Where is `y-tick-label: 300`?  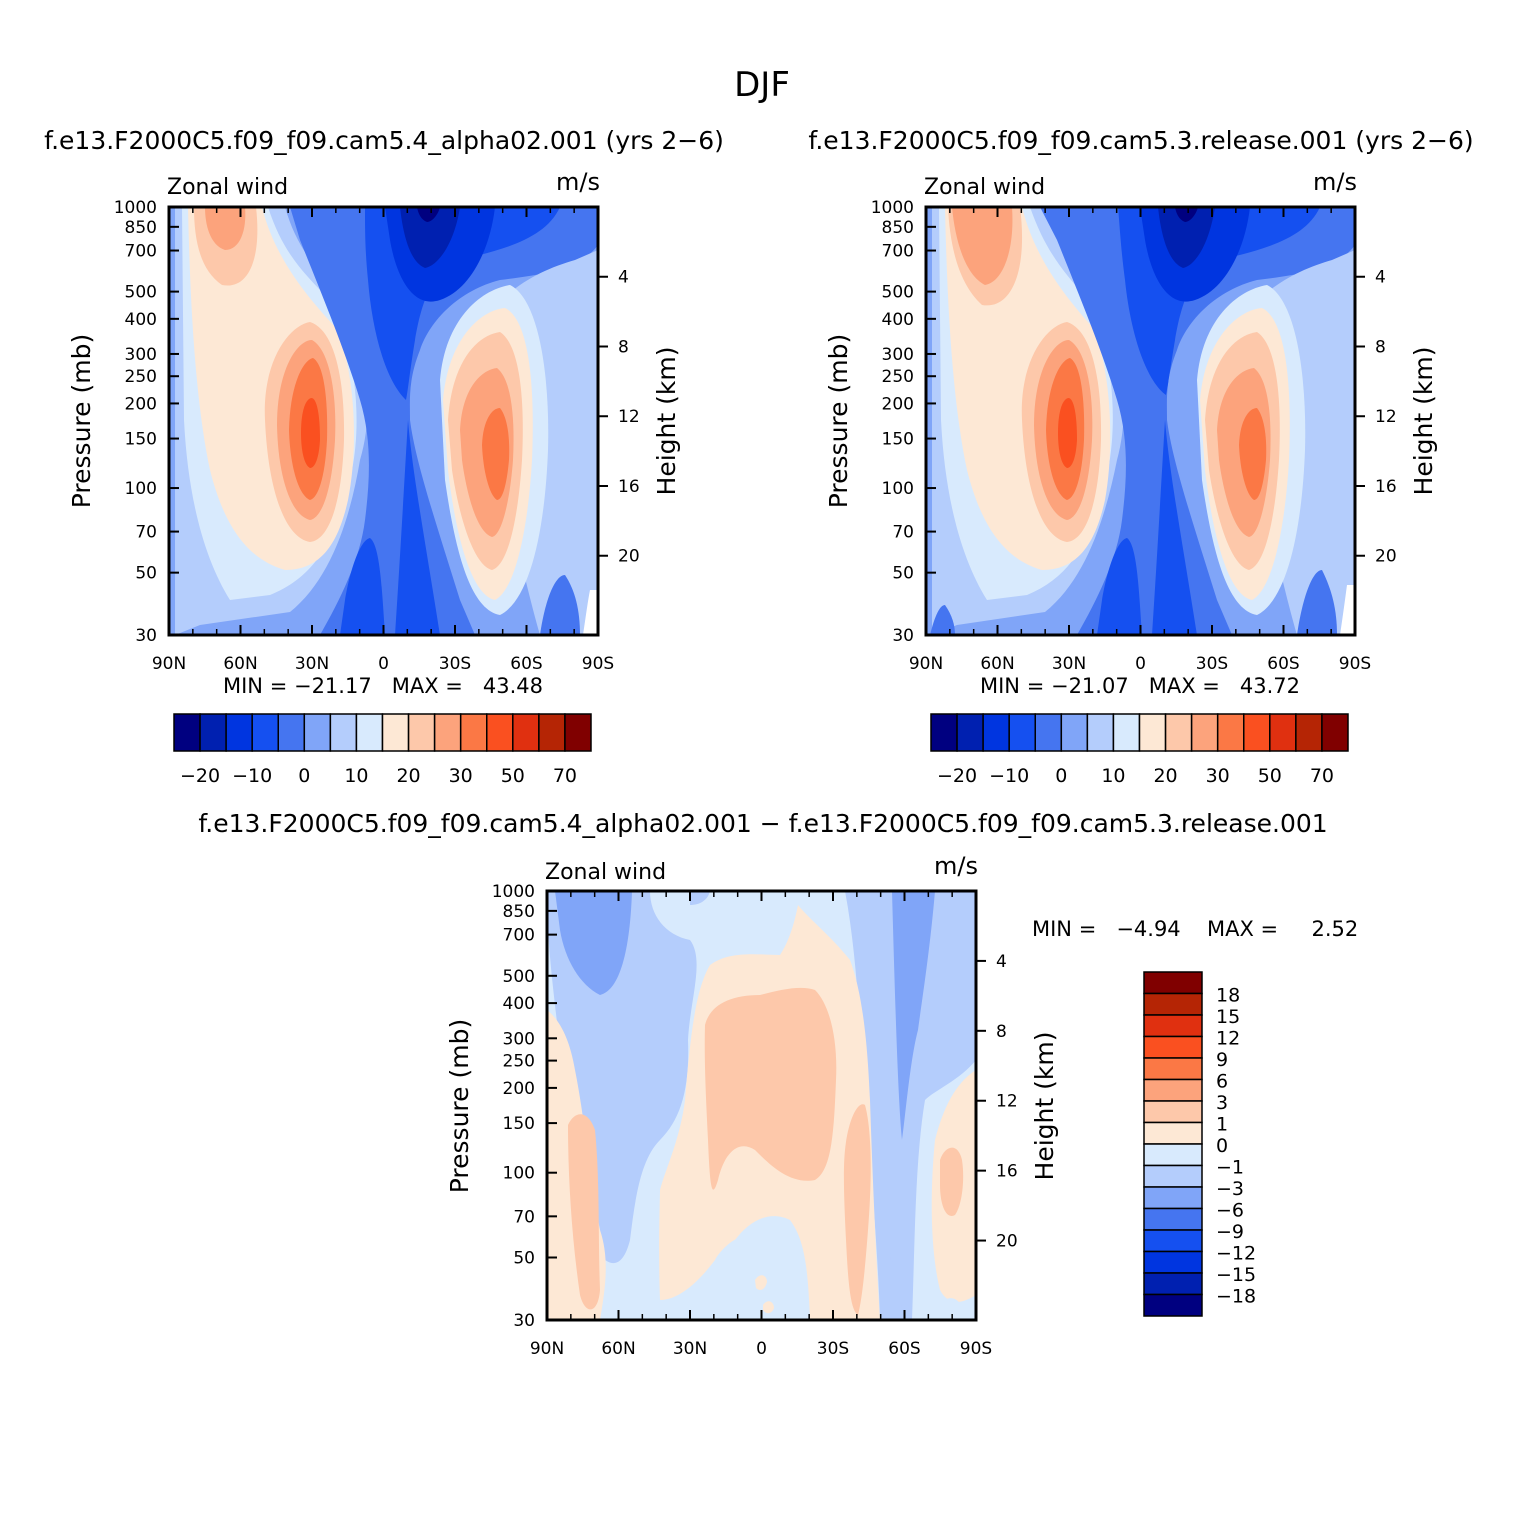
y-tick-label: 300 is located at coordinates (141, 355).